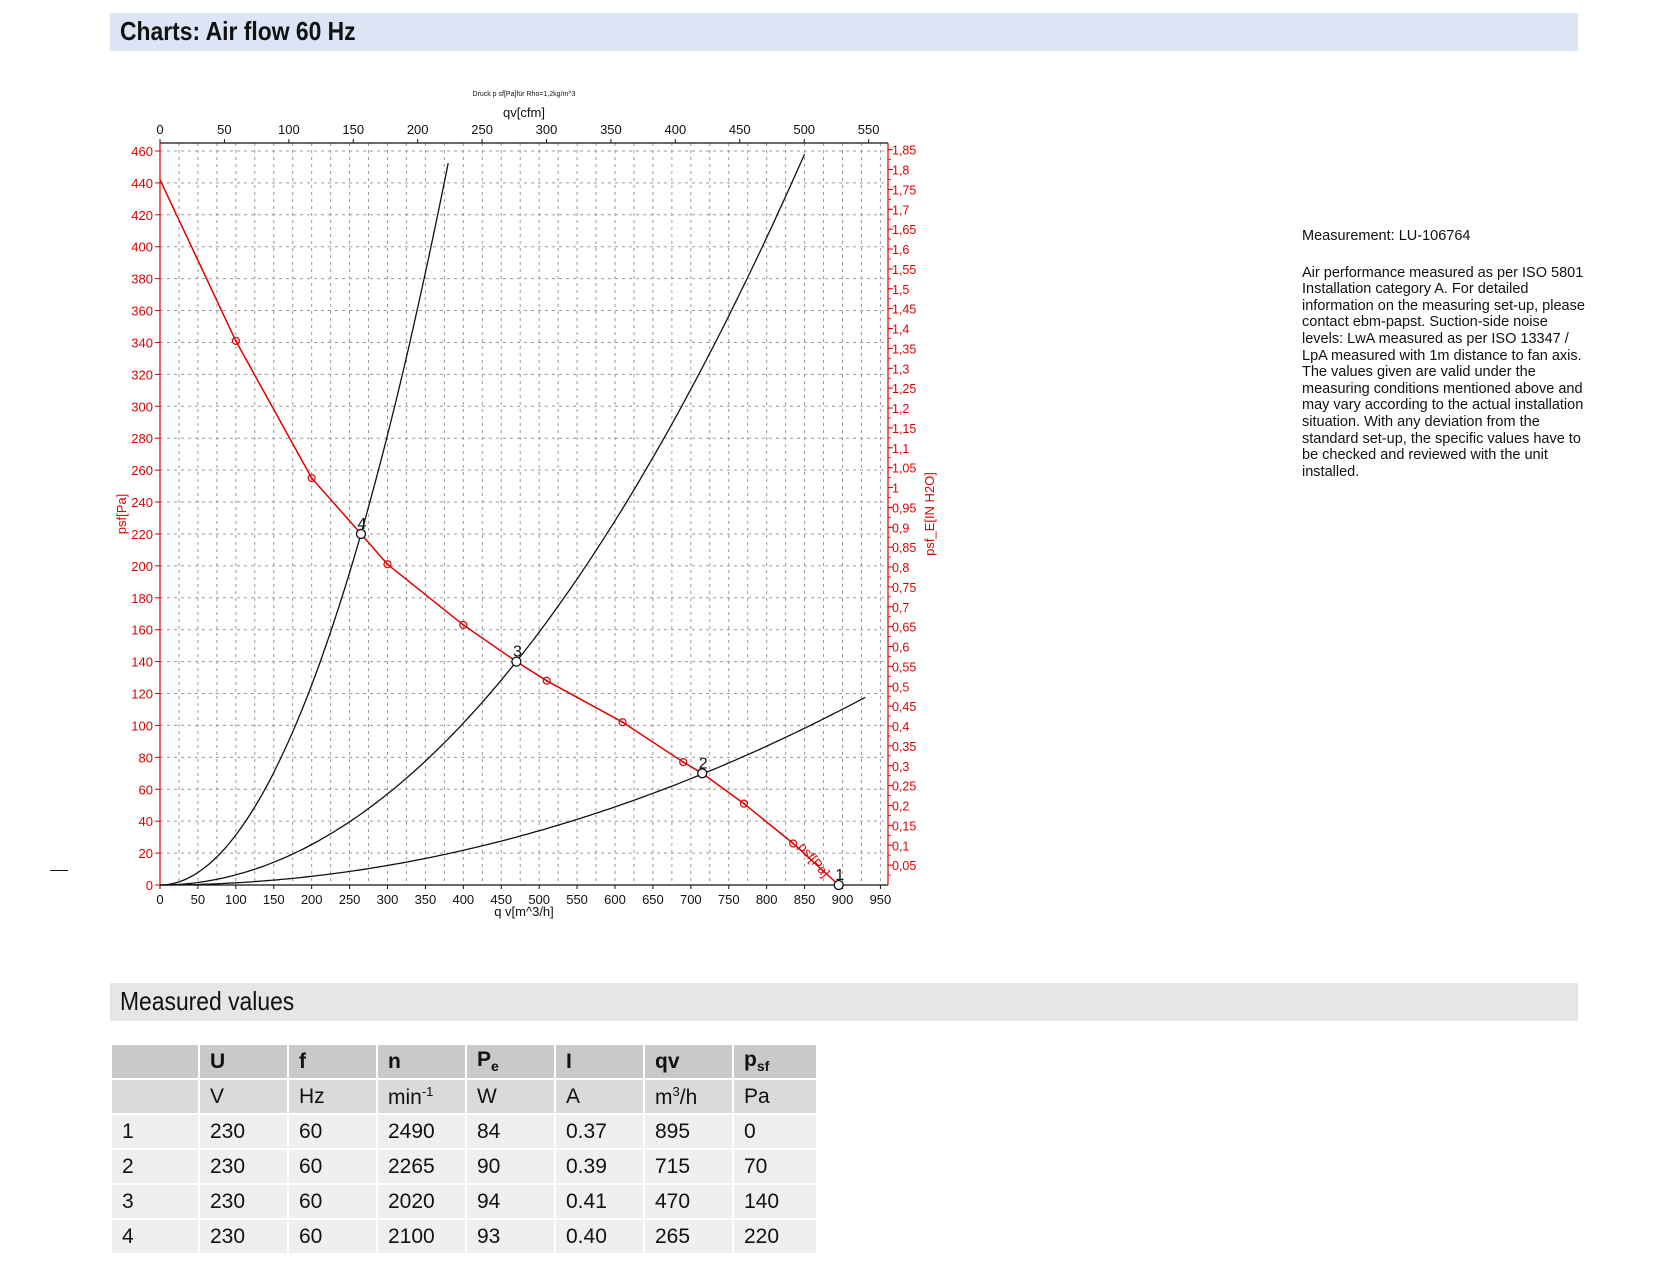 This screenshot has height=1275, width=1653. What do you see at coordinates (577, 899) in the screenshot?
I see `x-tick-label: 550` at bounding box center [577, 899].